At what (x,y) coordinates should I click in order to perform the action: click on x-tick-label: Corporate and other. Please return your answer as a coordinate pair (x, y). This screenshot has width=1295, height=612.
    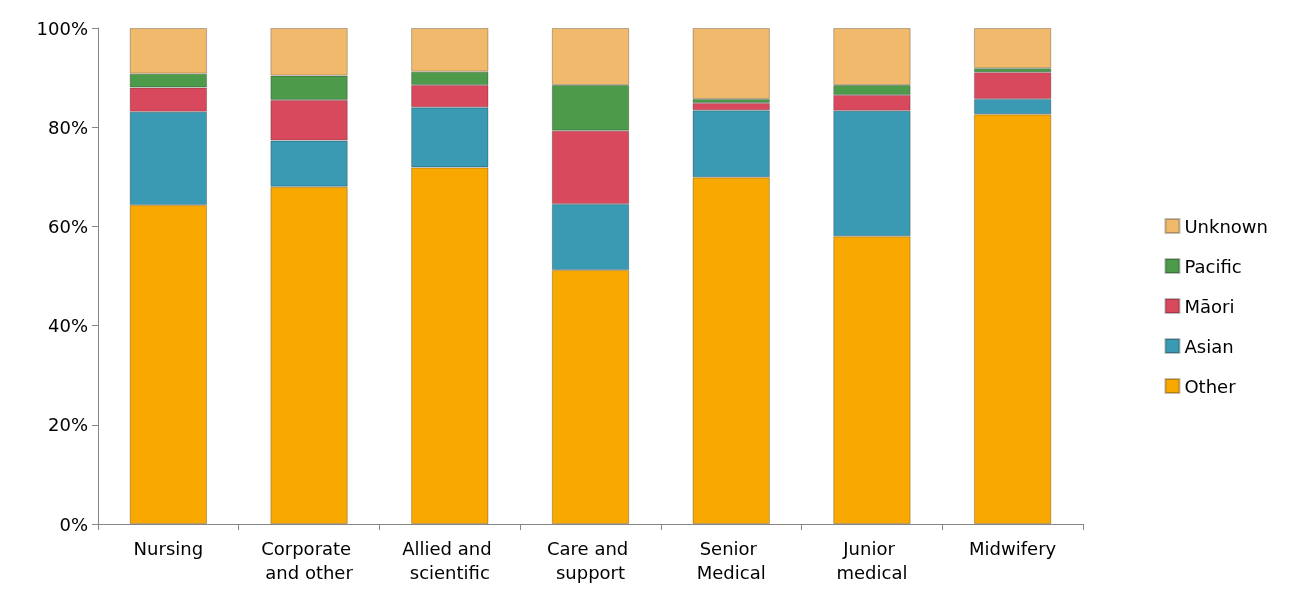
    Looking at the image, I should click on (309, 560).